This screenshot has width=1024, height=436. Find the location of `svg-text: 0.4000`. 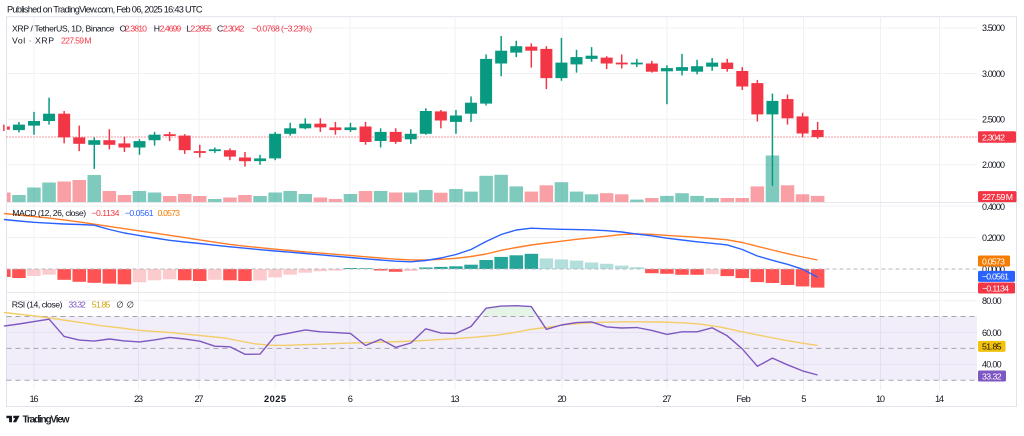

svg-text: 0.4000 is located at coordinates (993, 207).